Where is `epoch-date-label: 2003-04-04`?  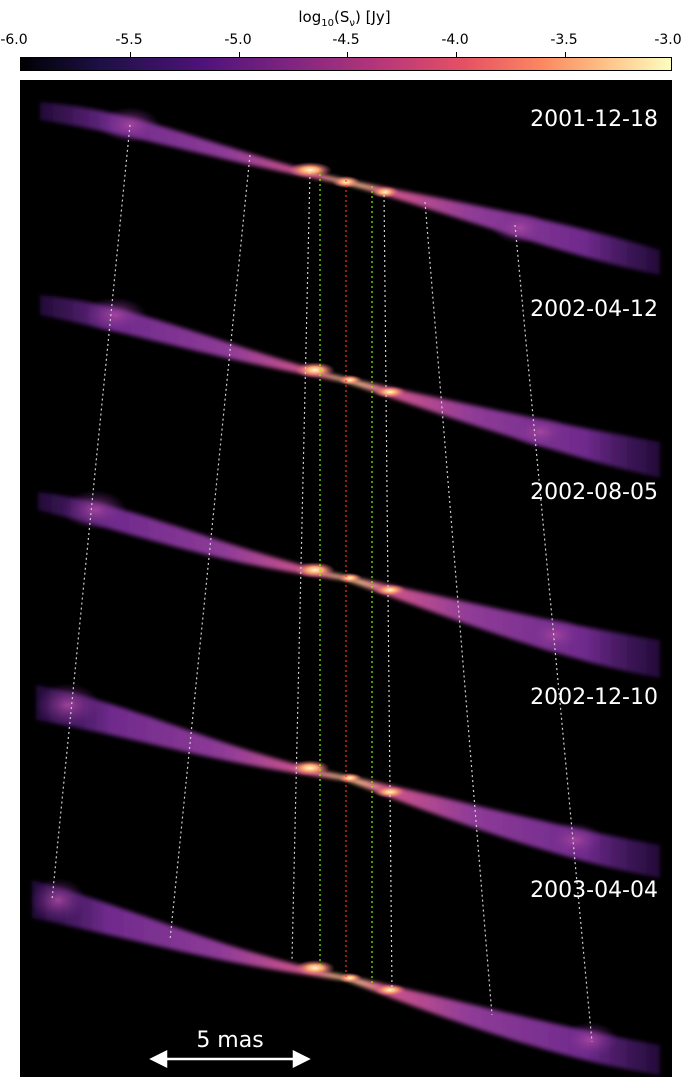
epoch-date-label: 2003-04-04 is located at coordinates (594, 890).